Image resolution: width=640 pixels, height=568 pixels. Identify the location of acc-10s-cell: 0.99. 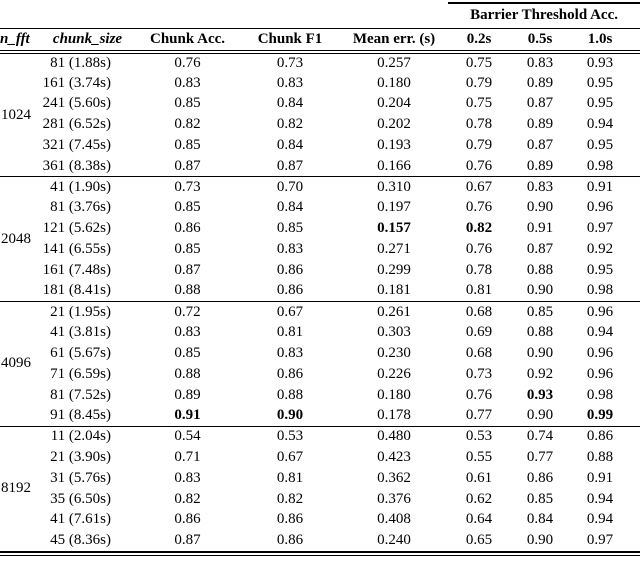
(600, 415).